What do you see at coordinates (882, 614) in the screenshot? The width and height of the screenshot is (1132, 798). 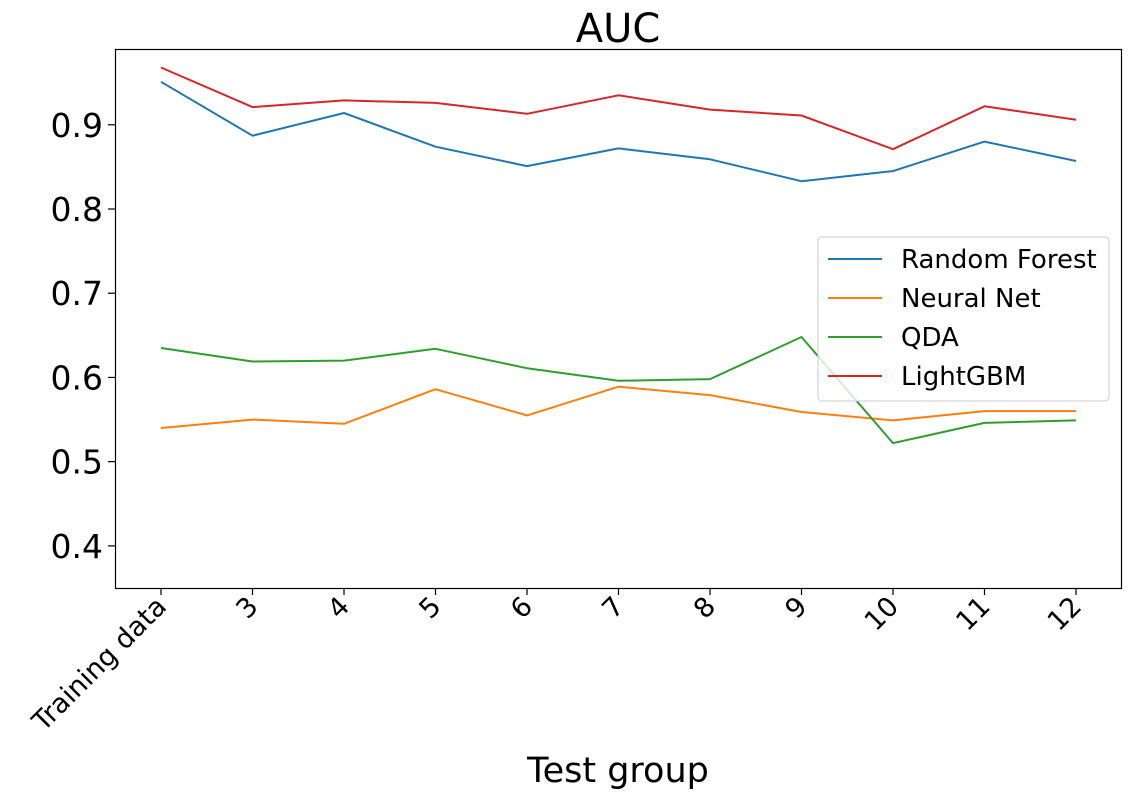 I see `x-tick-label: 10` at bounding box center [882, 614].